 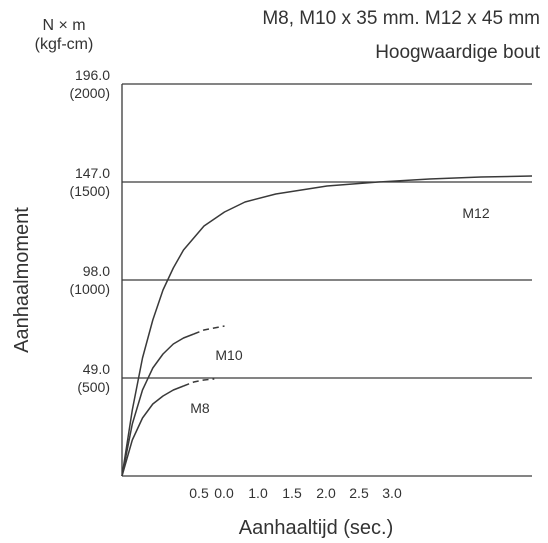 What do you see at coordinates (458, 52) in the screenshot?
I see `chart-subtitle: Hoogwaardige bout` at bounding box center [458, 52].